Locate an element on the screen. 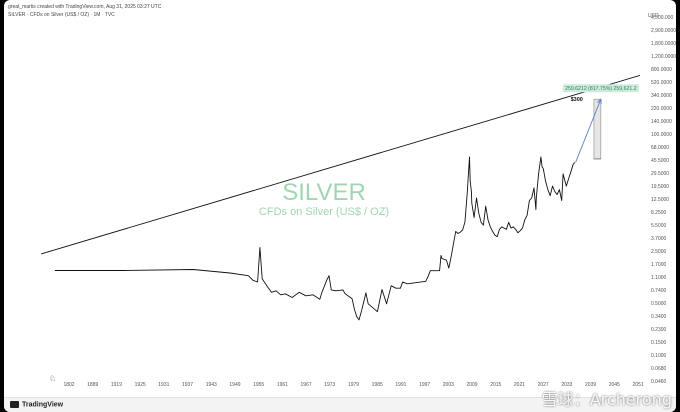  x-tick-label: 1961 is located at coordinates (282, 385).